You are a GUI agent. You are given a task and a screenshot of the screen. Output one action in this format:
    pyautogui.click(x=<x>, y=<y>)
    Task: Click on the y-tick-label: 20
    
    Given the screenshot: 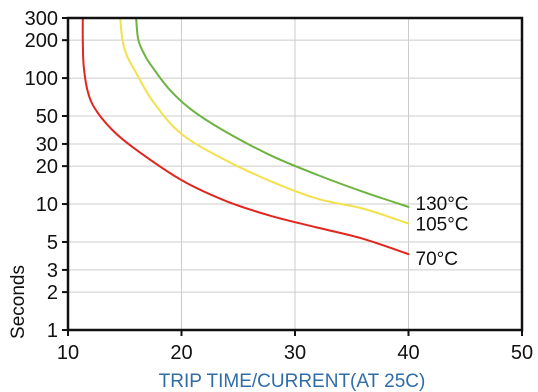 What is the action you would take?
    pyautogui.click(x=47, y=167)
    